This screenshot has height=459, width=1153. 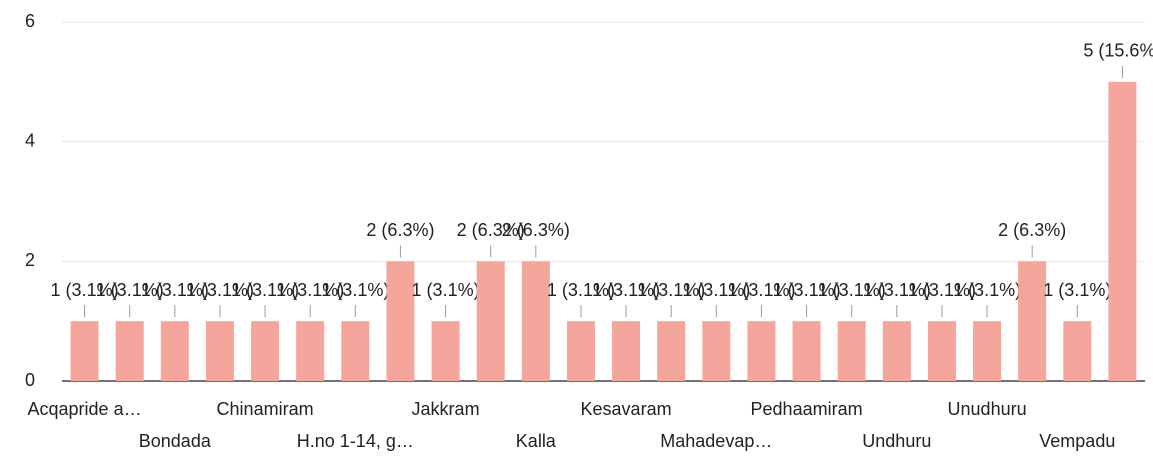 I want to click on y-tick-label: 4, so click(x=30, y=140).